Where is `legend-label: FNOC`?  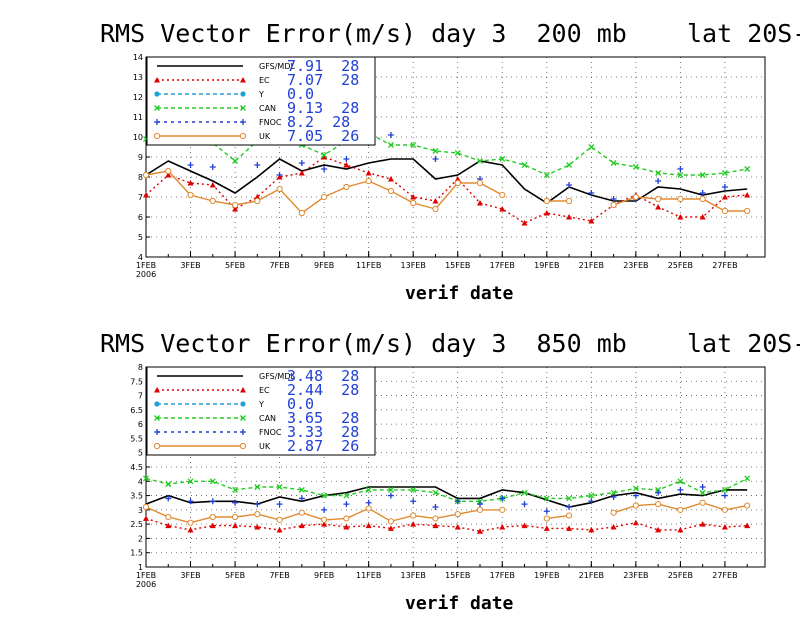 legend-label: FNOC is located at coordinates (270, 432).